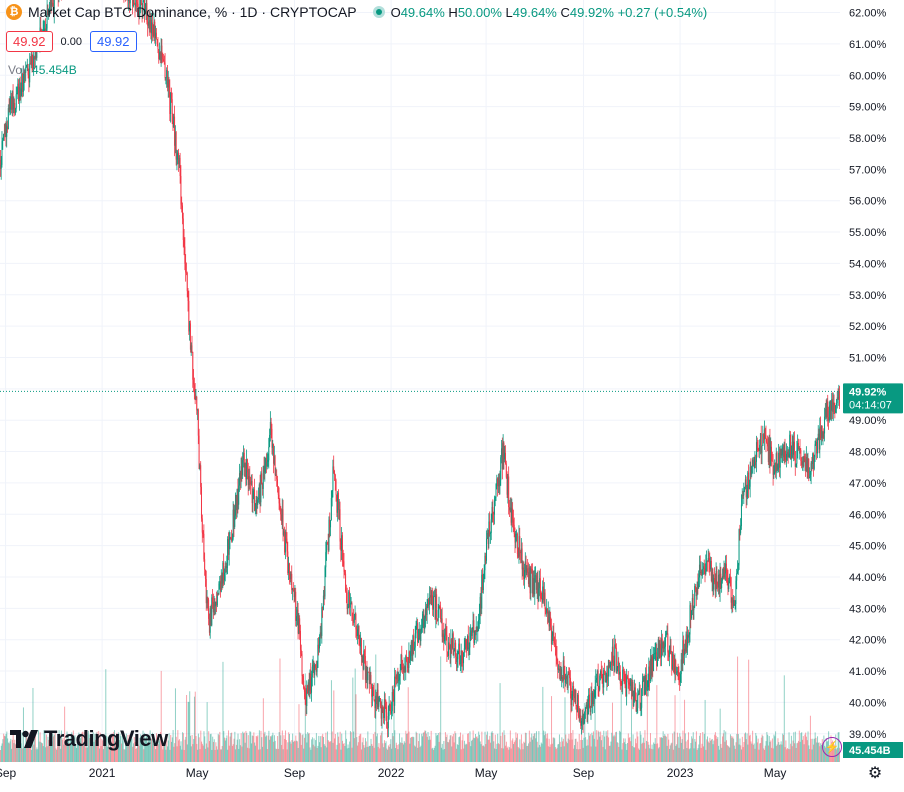  I want to click on gear-icon: ⚙, so click(875, 773).